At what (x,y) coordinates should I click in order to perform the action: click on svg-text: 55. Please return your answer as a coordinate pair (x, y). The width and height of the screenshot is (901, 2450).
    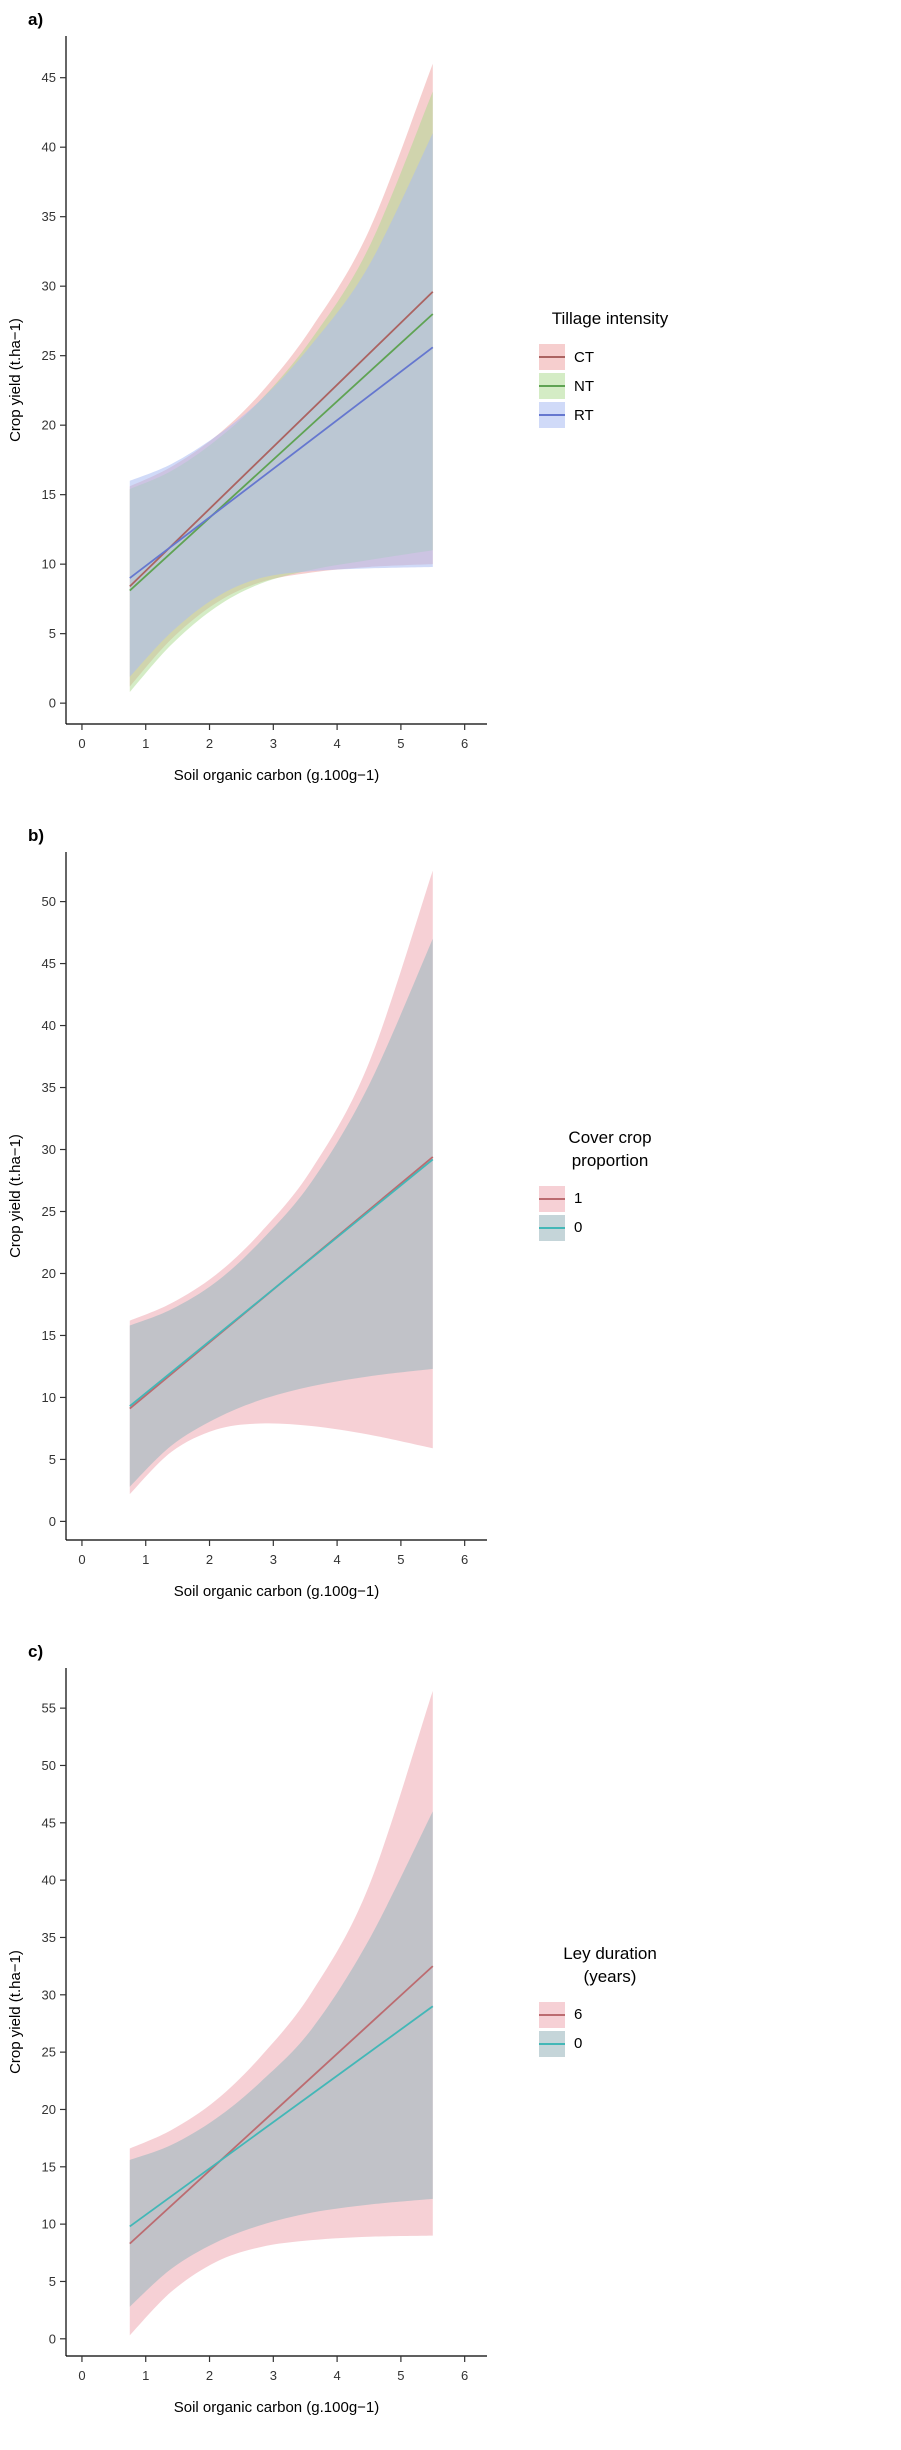
    Looking at the image, I should click on (49, 1708).